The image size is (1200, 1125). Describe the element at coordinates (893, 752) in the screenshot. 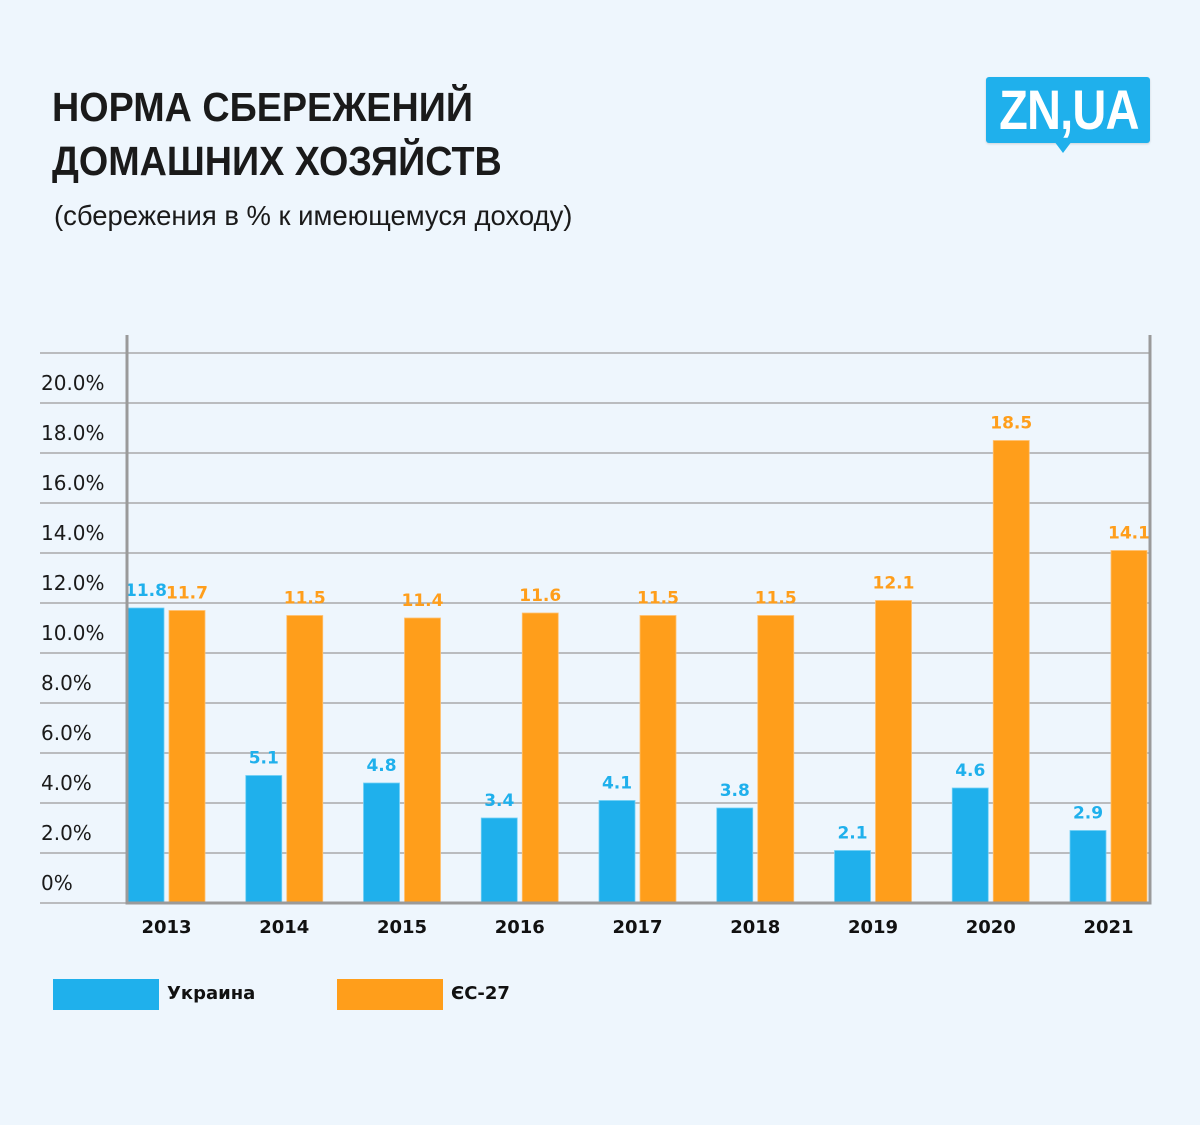

I see `bar-eu27-2019` at that location.